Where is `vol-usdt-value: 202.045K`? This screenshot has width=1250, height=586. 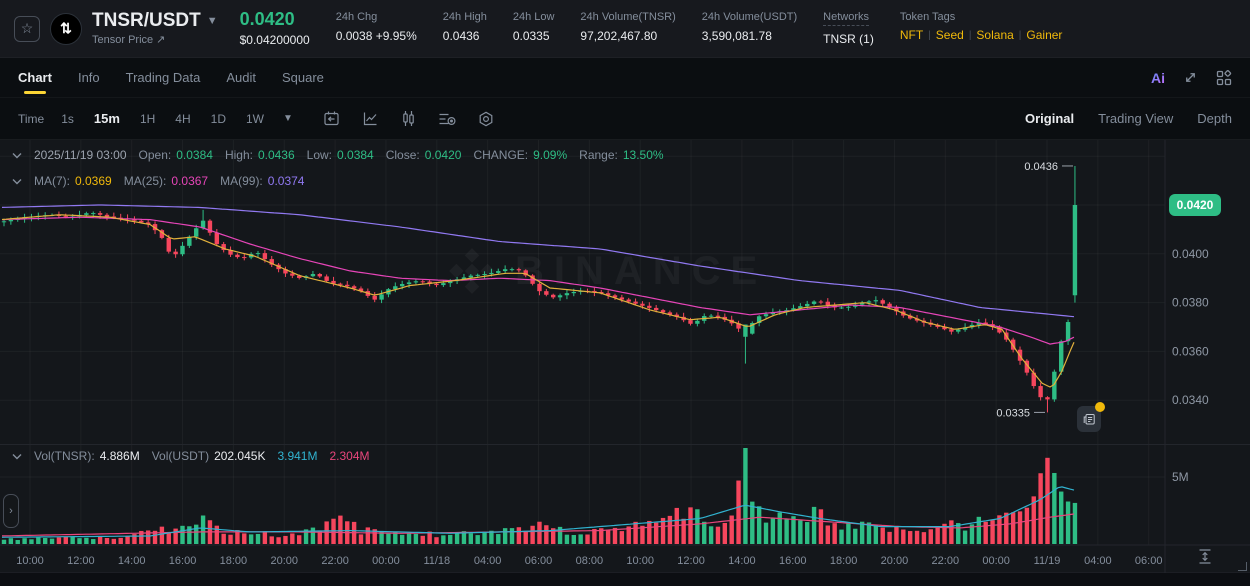
vol-usdt-value: 202.045K is located at coordinates (240, 456).